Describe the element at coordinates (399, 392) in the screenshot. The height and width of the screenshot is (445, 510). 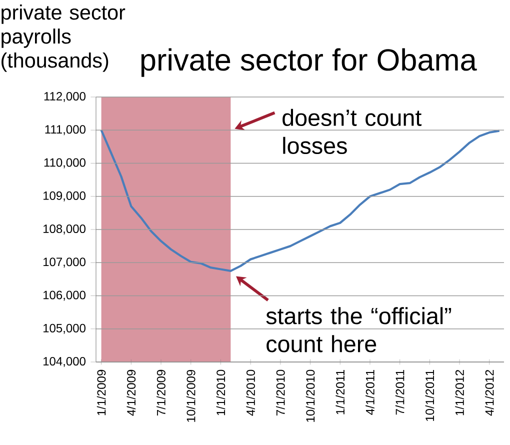
I see `x-tick-label: 7/1/2011` at that location.